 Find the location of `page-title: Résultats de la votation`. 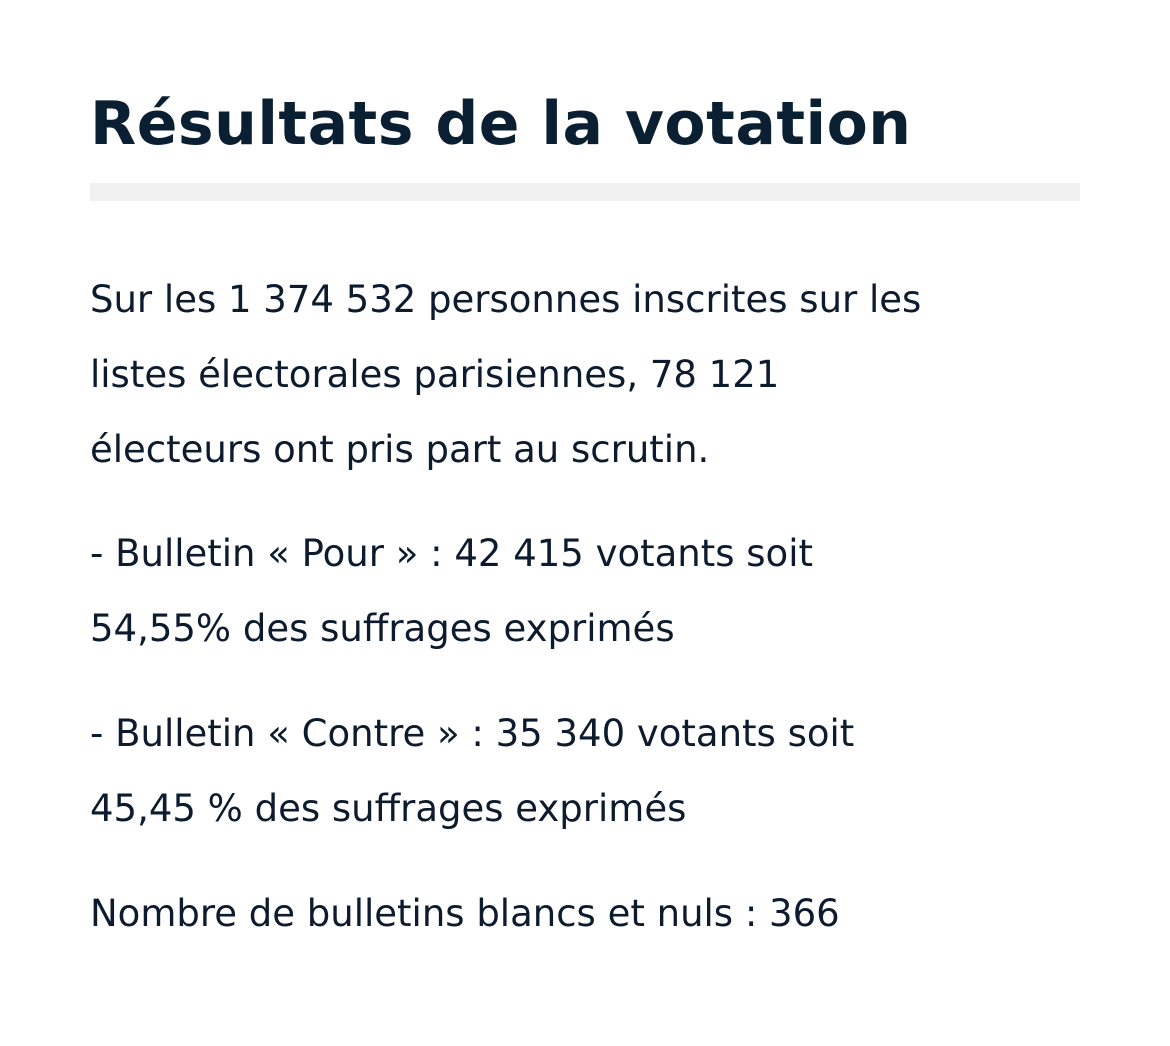

page-title: Résultats de la votation is located at coordinates (501, 124).